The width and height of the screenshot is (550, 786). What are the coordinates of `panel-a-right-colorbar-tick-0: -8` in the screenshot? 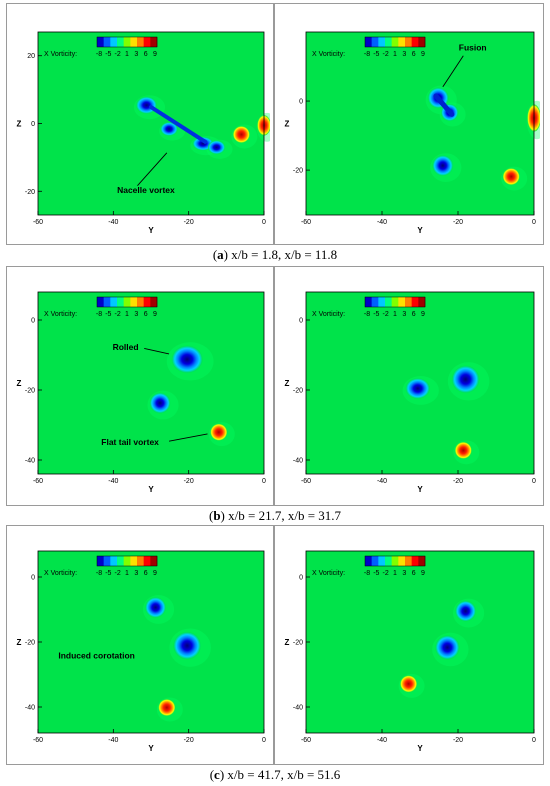 It's located at (367, 54).